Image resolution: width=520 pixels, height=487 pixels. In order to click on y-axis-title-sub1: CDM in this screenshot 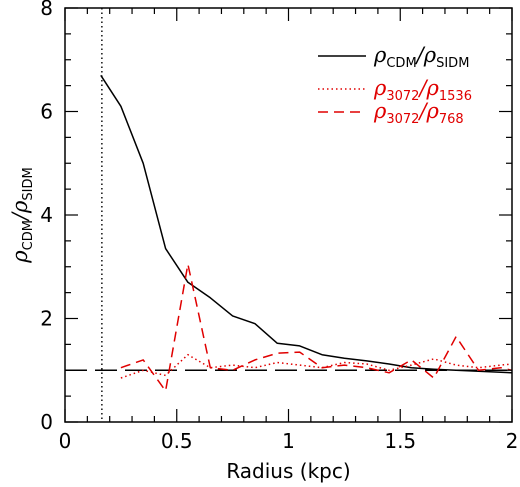, I will do `click(28, 235)`.